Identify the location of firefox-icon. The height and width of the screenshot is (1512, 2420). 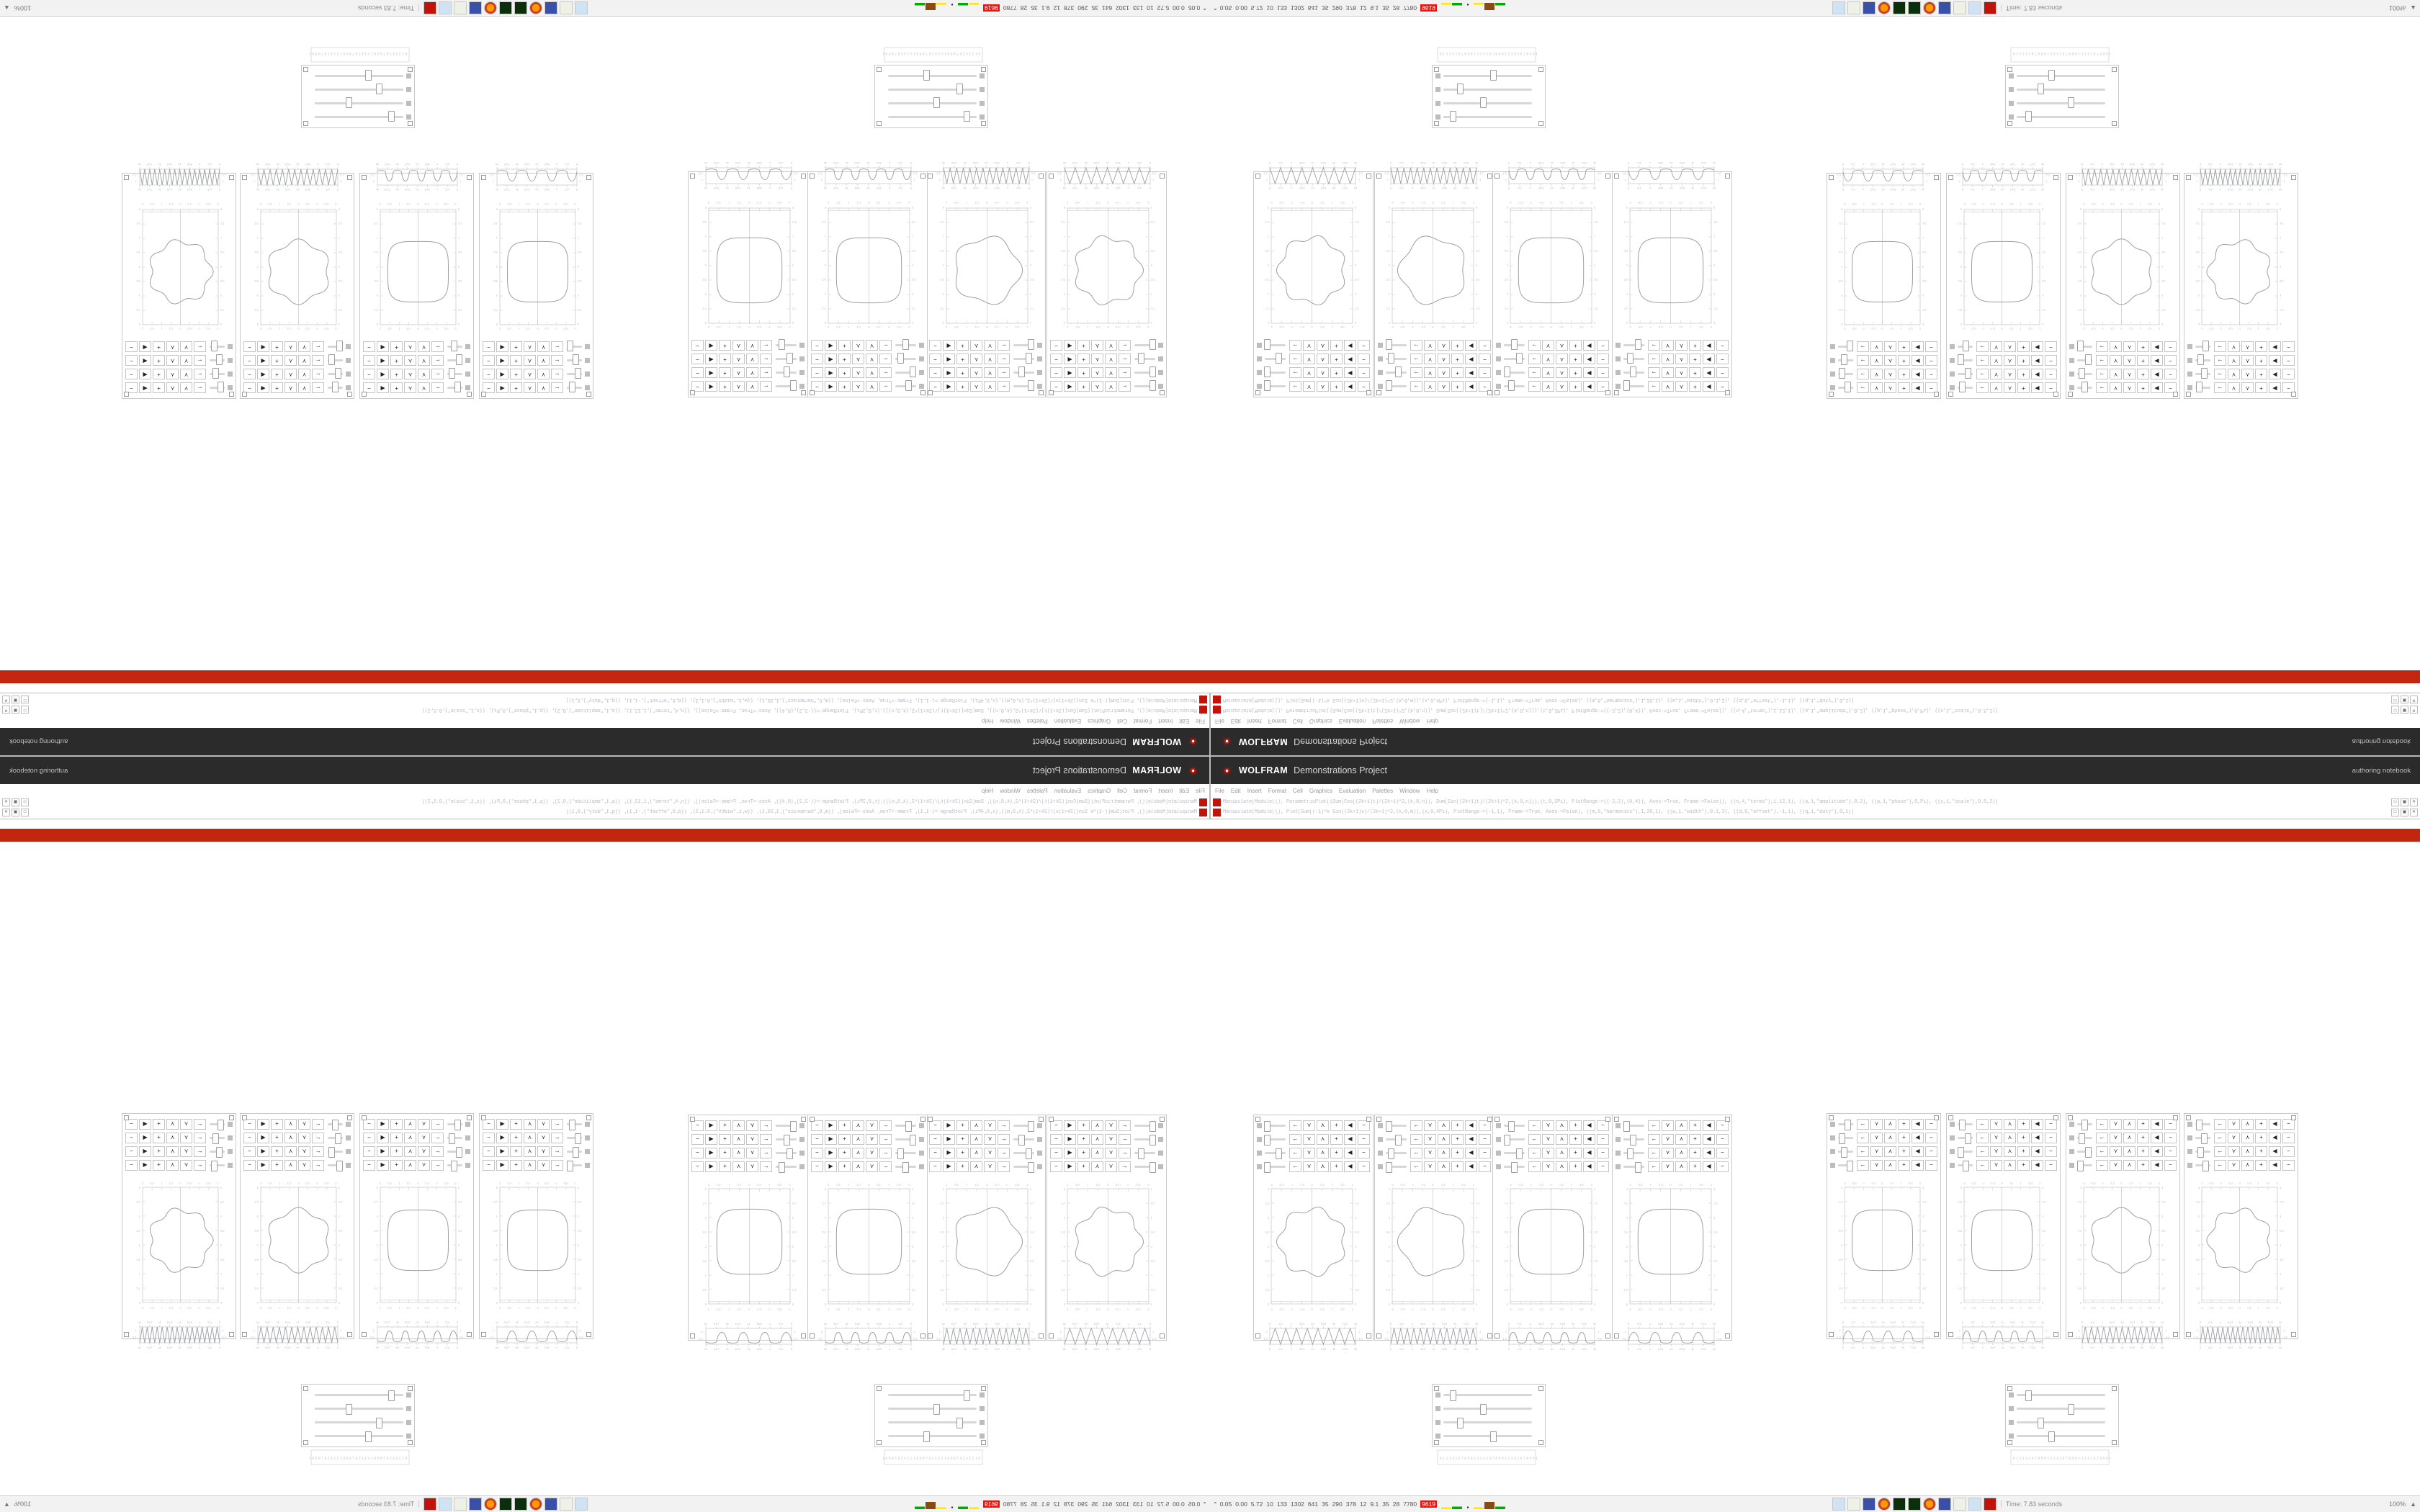
(1884, 7).